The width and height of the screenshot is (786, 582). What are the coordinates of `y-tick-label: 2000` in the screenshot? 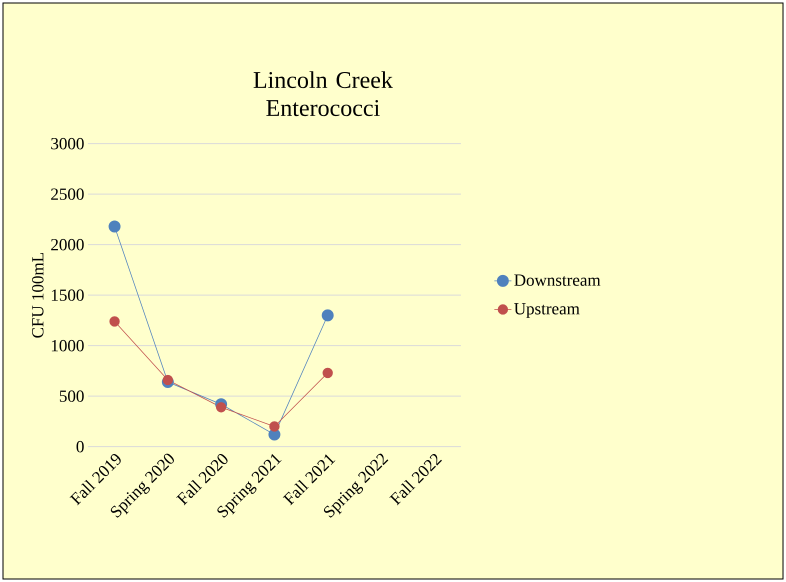 It's located at (67, 244).